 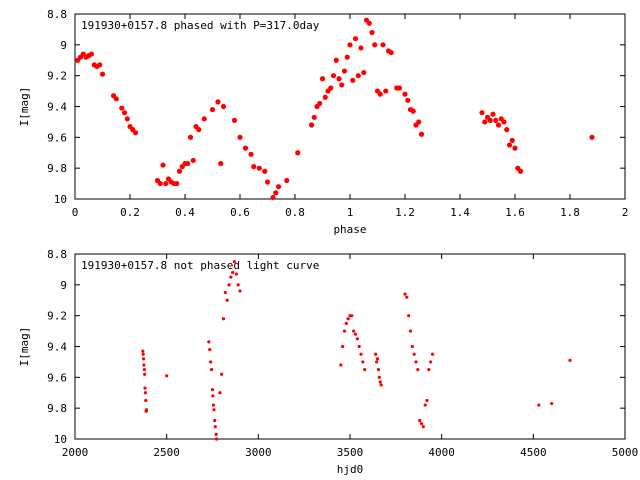 What do you see at coordinates (57, 76) in the screenshot?
I see `top-y-tick-label: 9.2` at bounding box center [57, 76].